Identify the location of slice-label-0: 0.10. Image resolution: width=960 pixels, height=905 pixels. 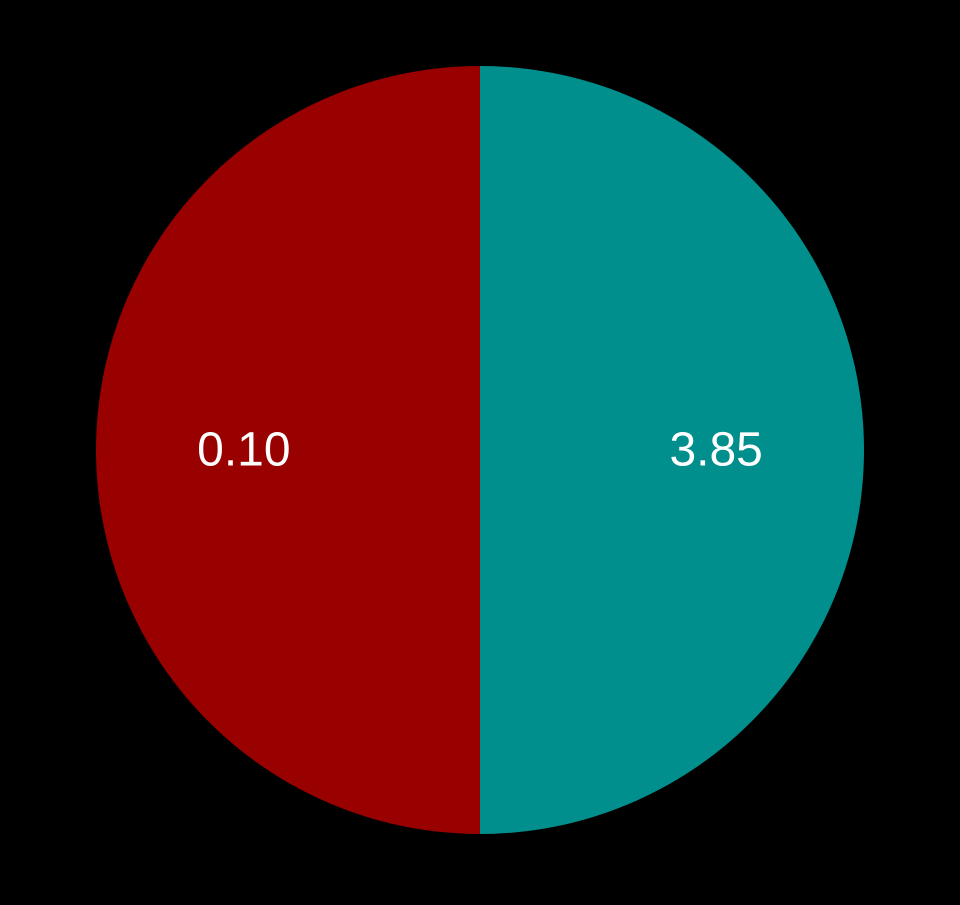
(243, 450).